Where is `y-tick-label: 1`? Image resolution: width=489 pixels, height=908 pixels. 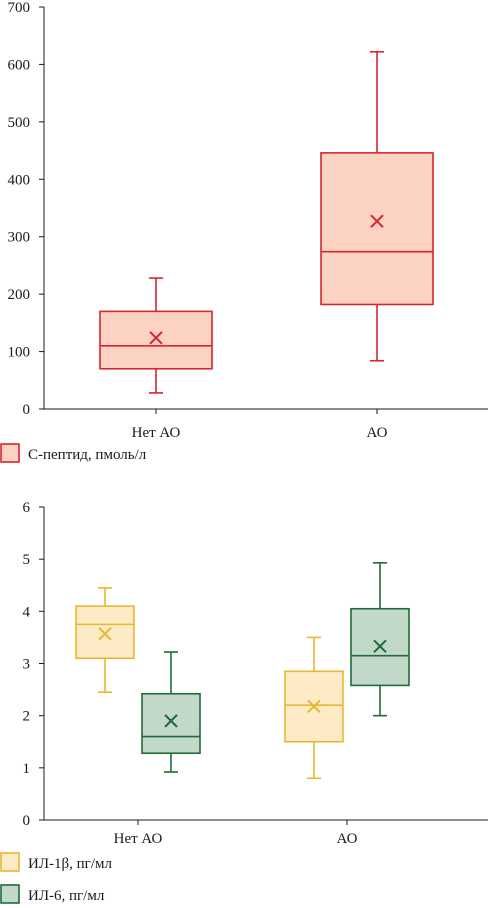
y-tick-label: 1 is located at coordinates (27, 769).